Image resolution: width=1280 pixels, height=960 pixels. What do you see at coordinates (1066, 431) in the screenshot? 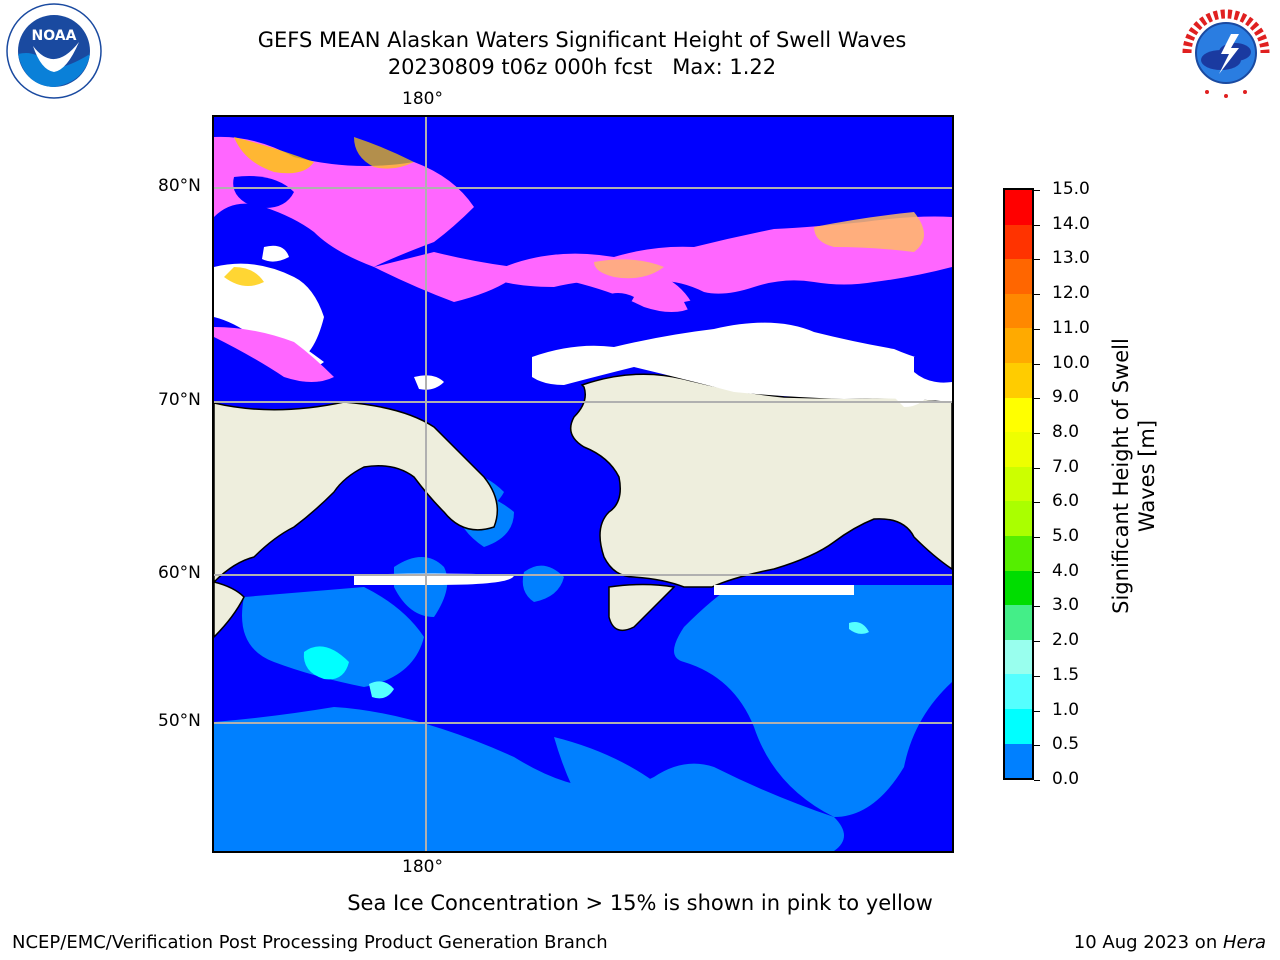
I see `colorbar-tick-label: 8.0` at bounding box center [1066, 431].